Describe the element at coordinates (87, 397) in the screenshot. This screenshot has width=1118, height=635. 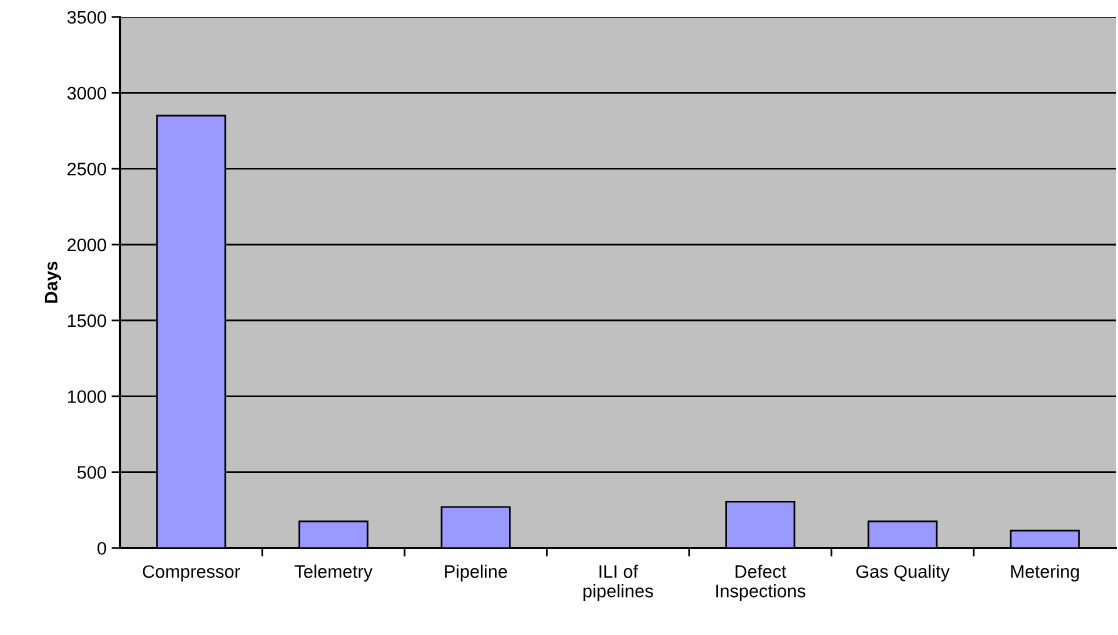
I see `y-tick-label: 1000` at that location.